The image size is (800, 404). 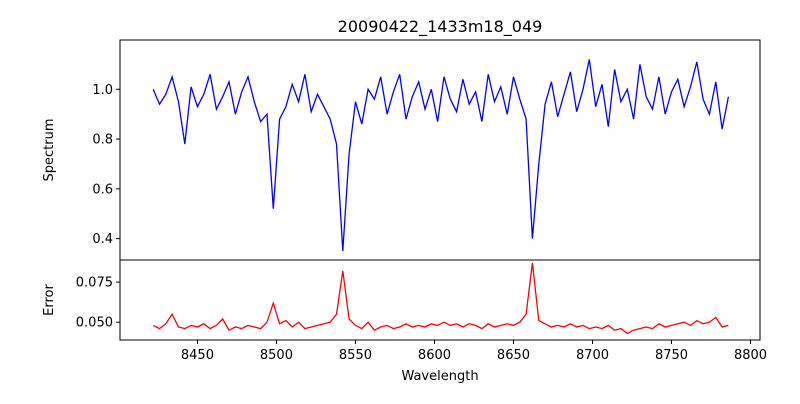 What do you see at coordinates (102, 140) in the screenshot?
I see `y-tick-label: 0.8` at bounding box center [102, 140].